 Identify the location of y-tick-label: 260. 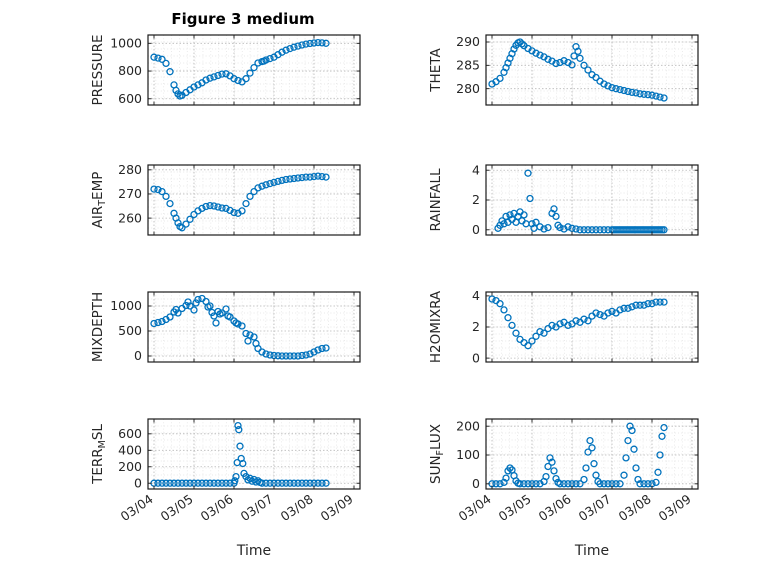
(130, 217).